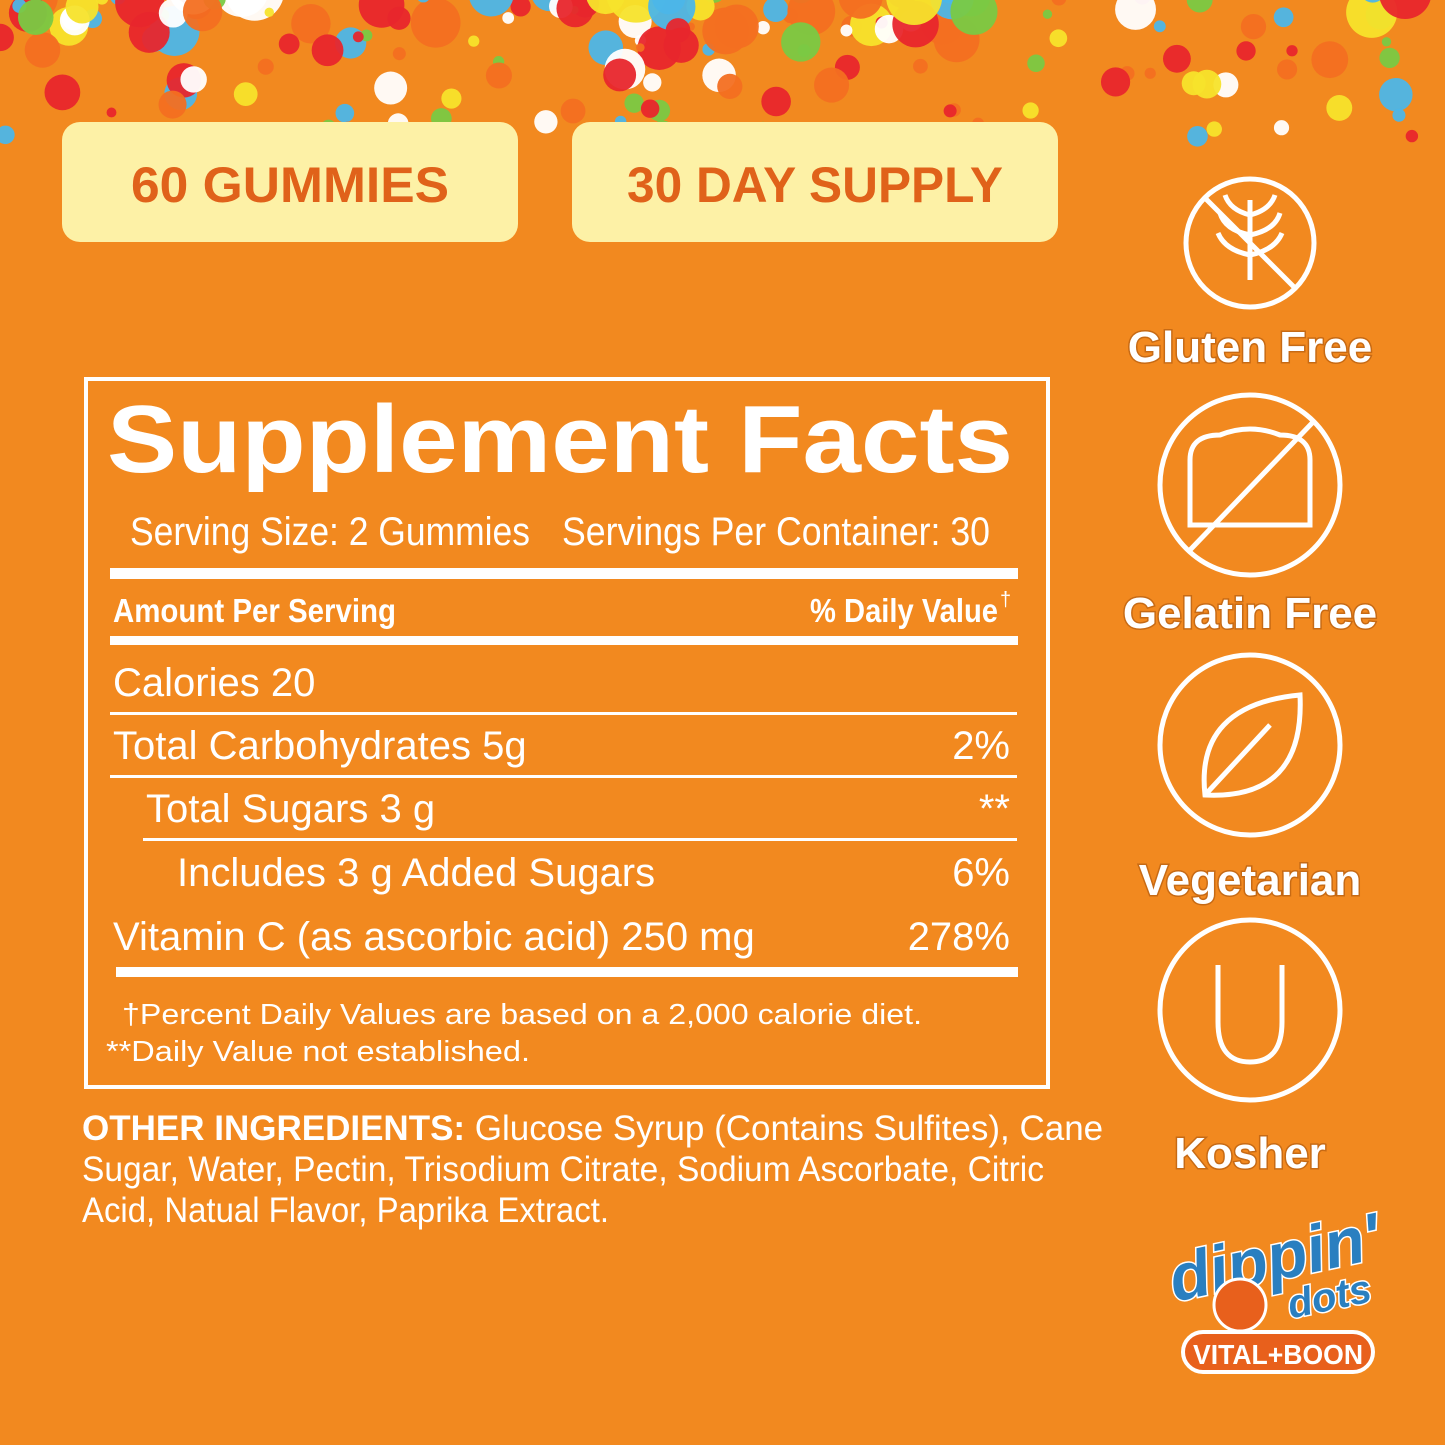 Image resolution: width=1445 pixels, height=1445 pixels. I want to click on badge-text: 30 DAY SUPPLY, so click(815, 185).